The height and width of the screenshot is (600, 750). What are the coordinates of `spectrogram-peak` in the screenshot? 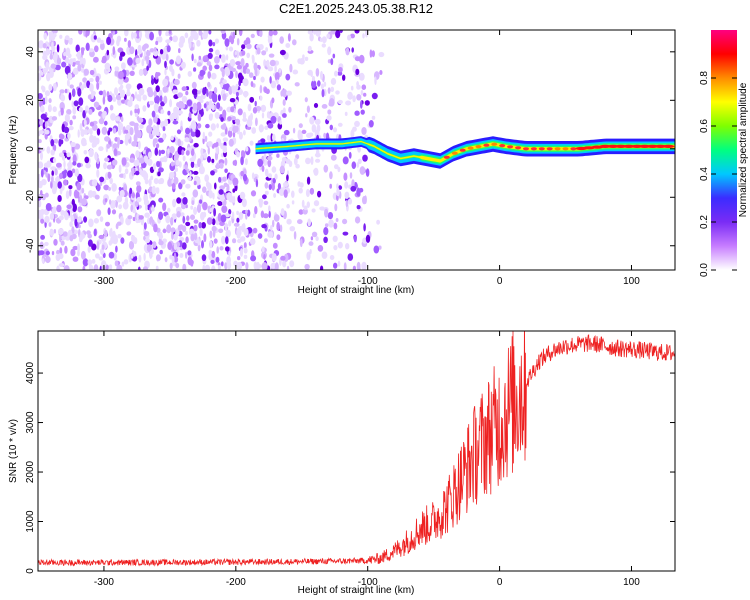 It's located at (526, 149).